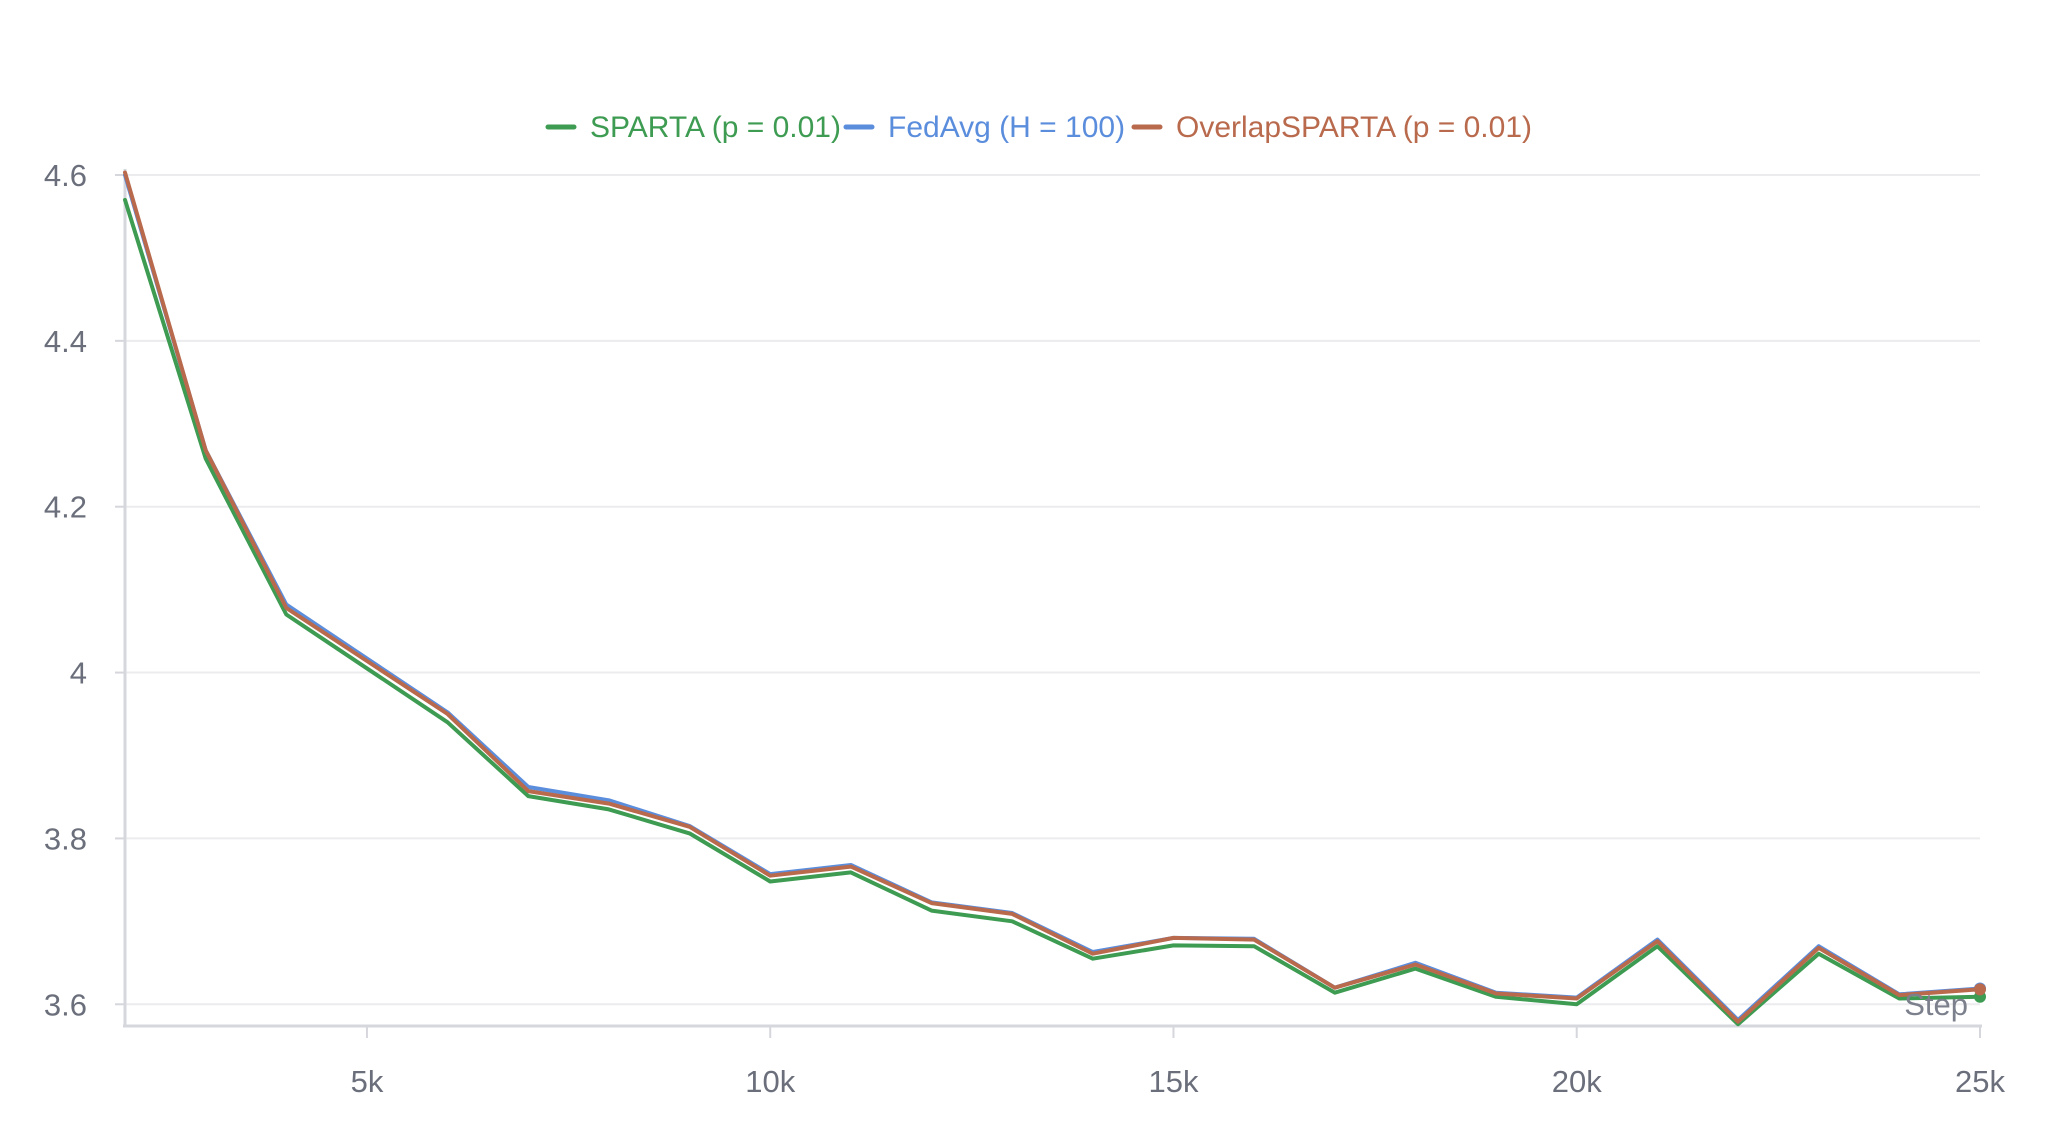 This screenshot has height=1131, width=2048. What do you see at coordinates (770, 1081) in the screenshot?
I see `x-tick-label: 10k` at bounding box center [770, 1081].